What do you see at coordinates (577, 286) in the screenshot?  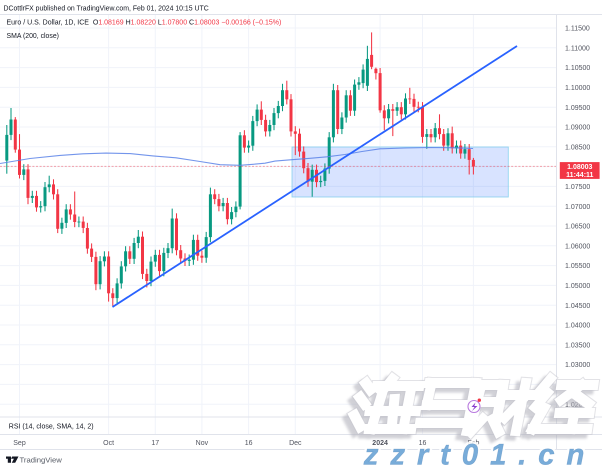 I see `svg-text: 1.05000` at bounding box center [577, 286].